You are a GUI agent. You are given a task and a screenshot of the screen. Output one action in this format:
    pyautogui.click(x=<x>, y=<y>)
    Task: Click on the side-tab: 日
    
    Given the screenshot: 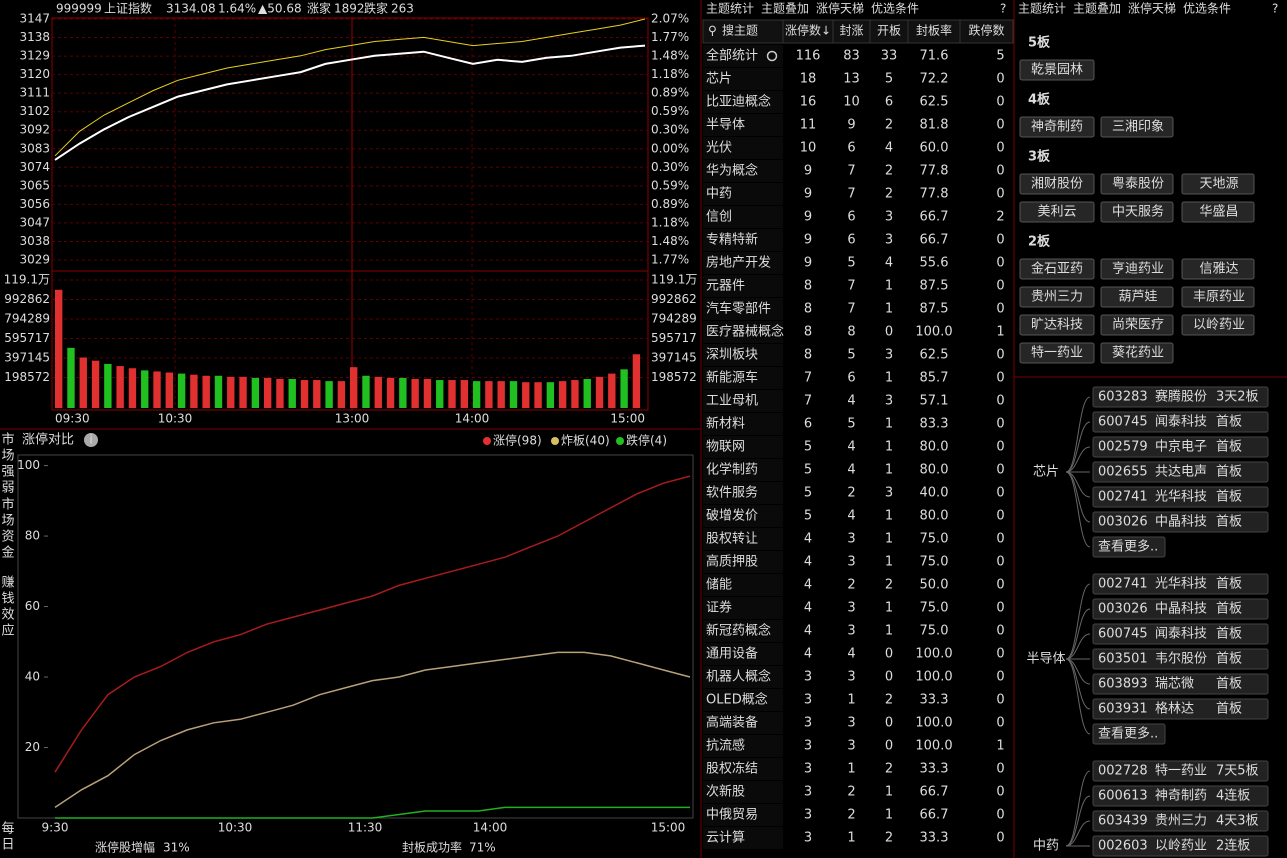 What is the action you would take?
    pyautogui.click(x=7, y=845)
    